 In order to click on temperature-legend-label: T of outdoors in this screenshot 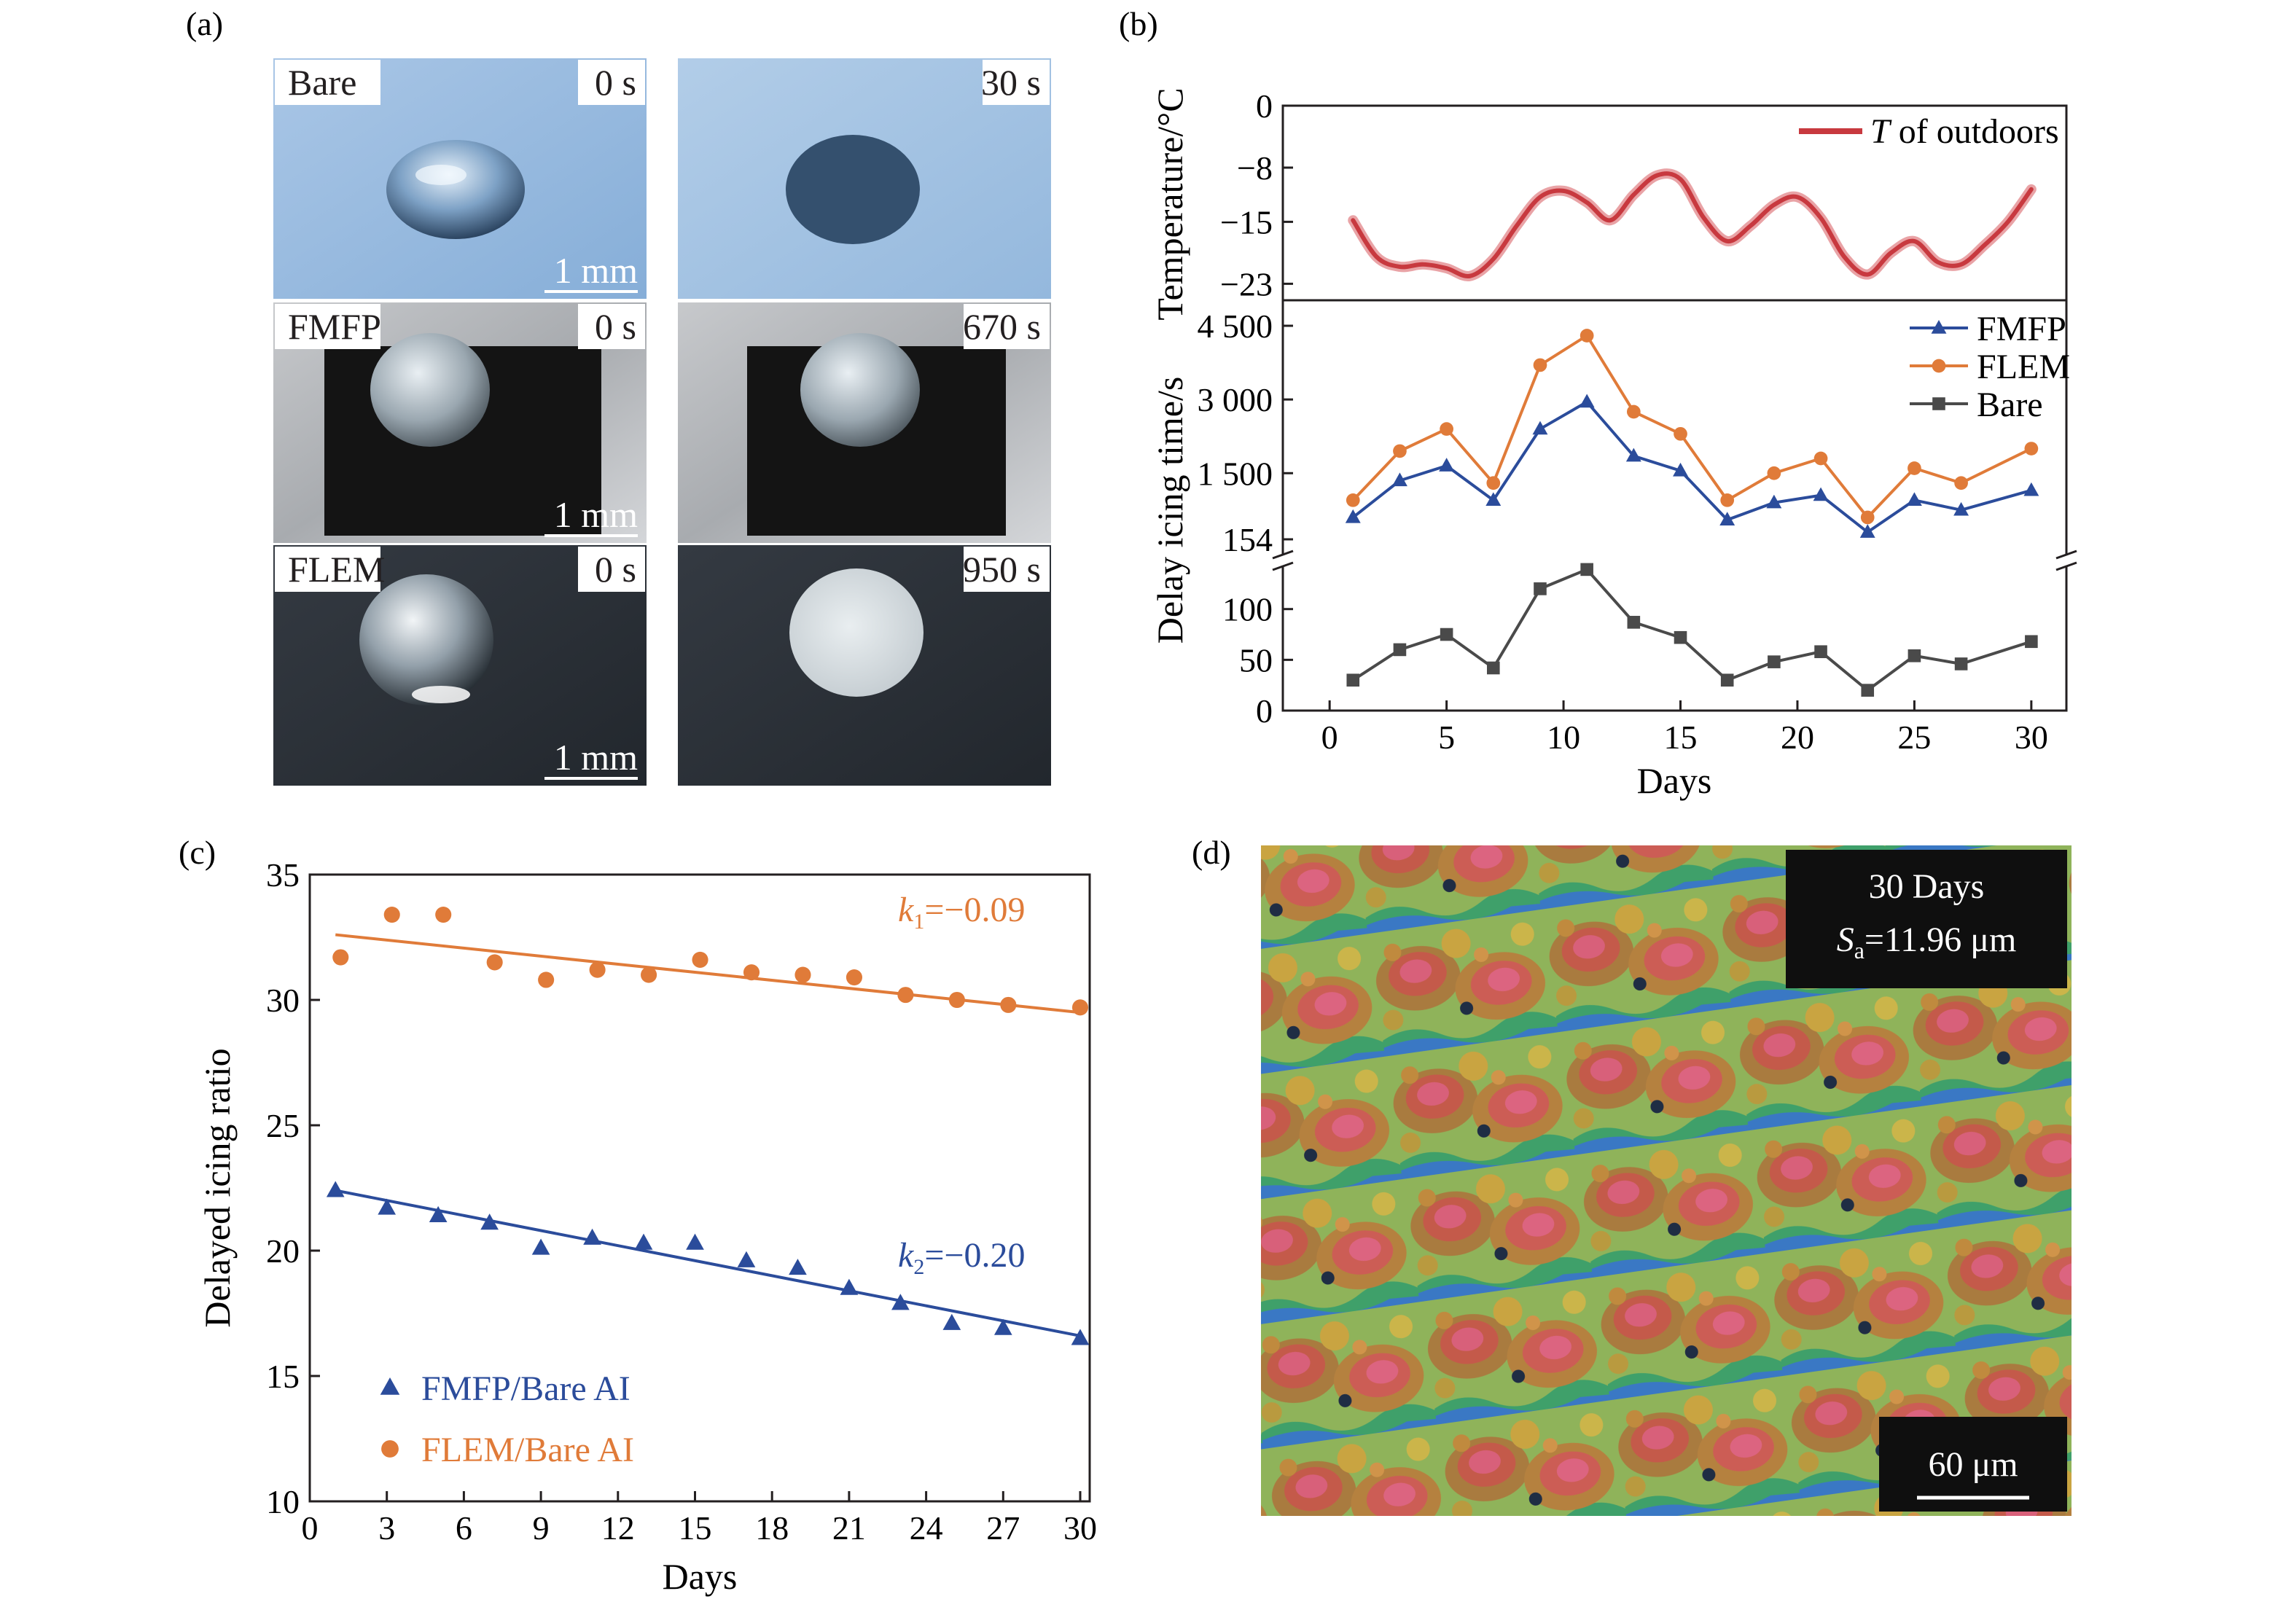, I will do `click(1965, 131)`.